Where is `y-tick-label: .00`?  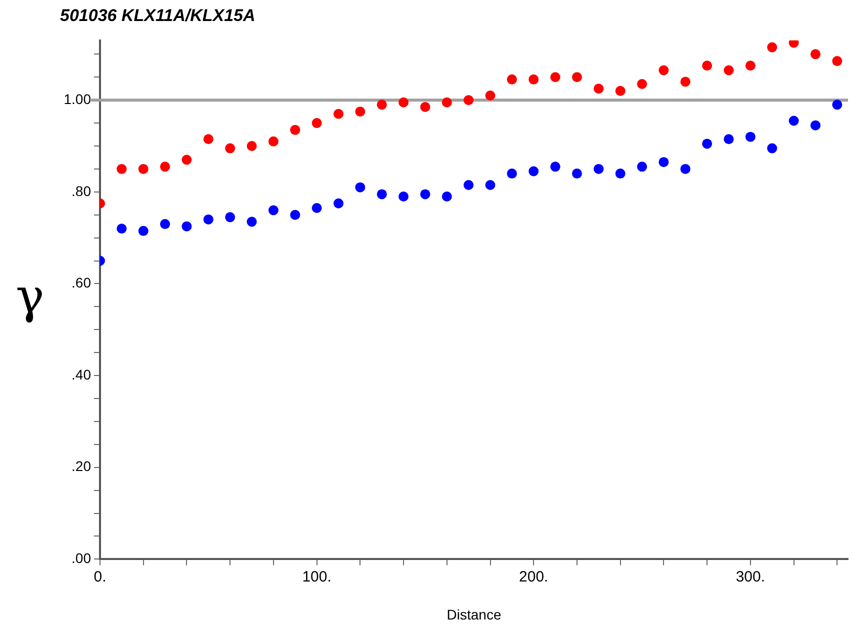 y-tick-label: .00 is located at coordinates (82, 558).